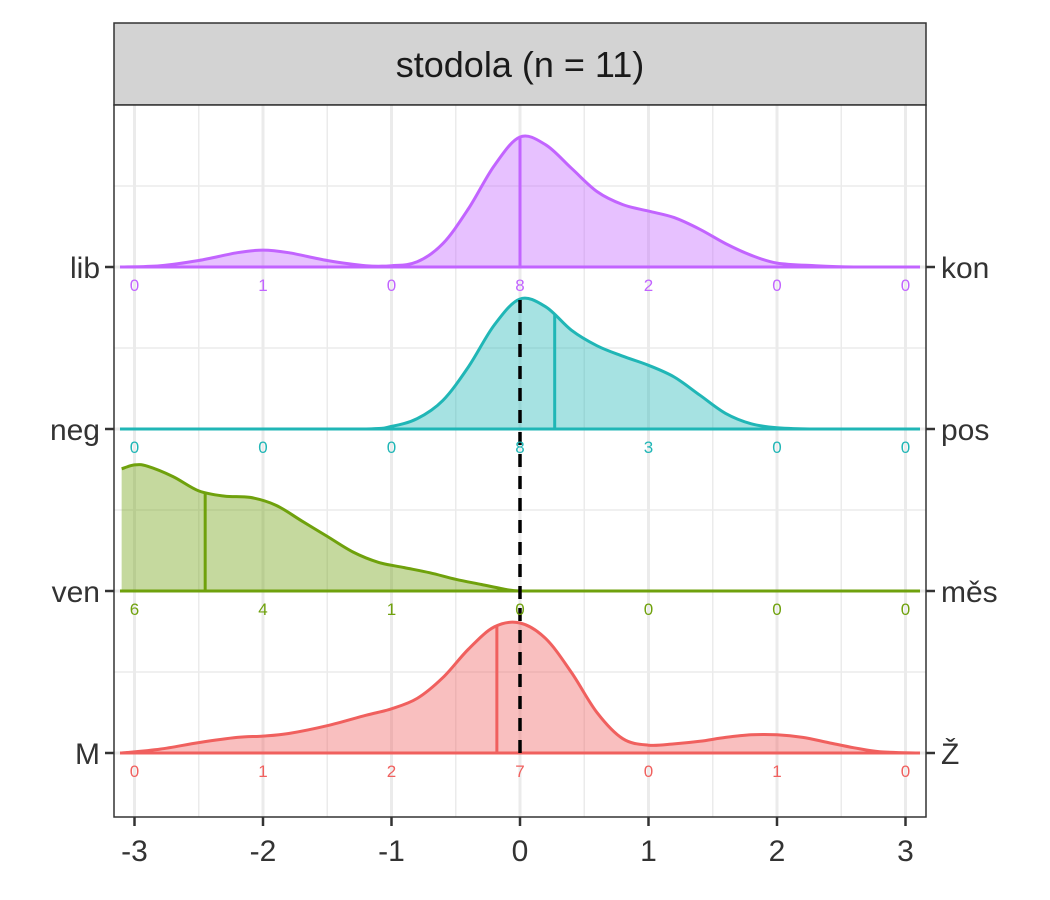 This screenshot has height=900, width=1050. I want to click on y-label-left: M, so click(87, 754).